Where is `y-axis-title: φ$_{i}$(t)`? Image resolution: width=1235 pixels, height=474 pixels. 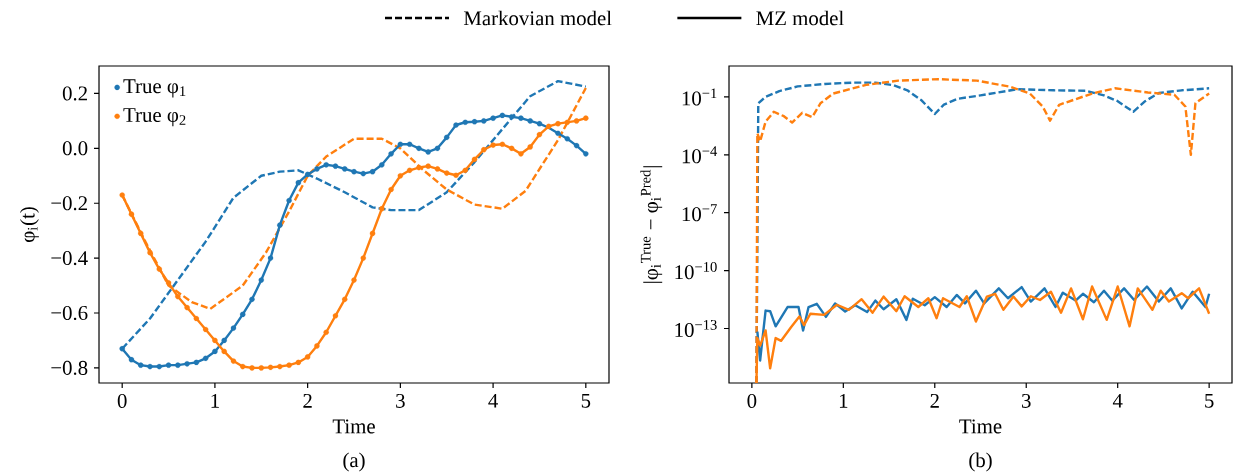 y-axis-title: φ$_{i}$(t) is located at coordinates (29, 224).